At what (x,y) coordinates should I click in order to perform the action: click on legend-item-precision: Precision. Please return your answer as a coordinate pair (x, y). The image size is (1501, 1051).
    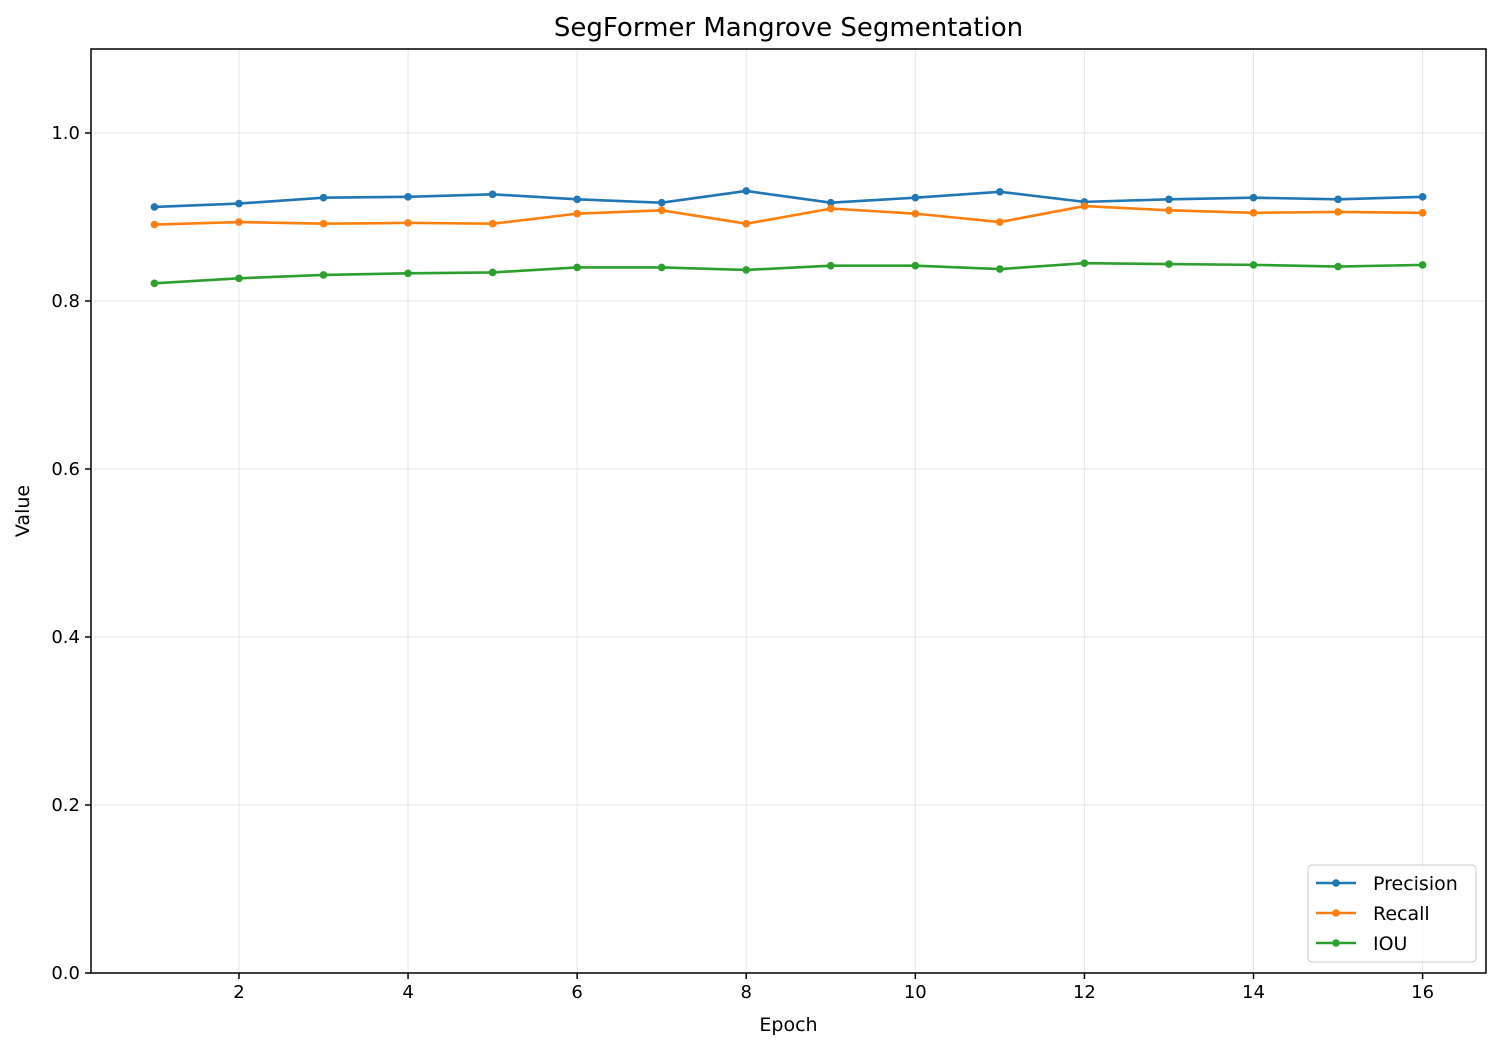
    Looking at the image, I should click on (1387, 884).